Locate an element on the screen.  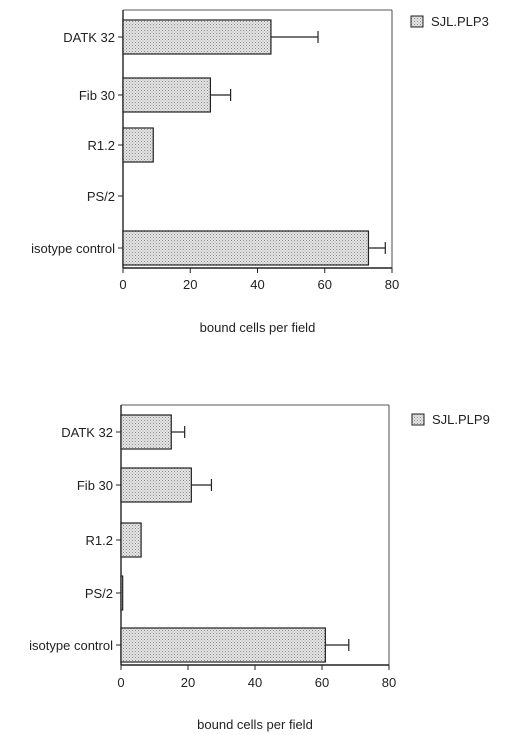
legend: SJL.PLP9 is located at coordinates (450, 419).